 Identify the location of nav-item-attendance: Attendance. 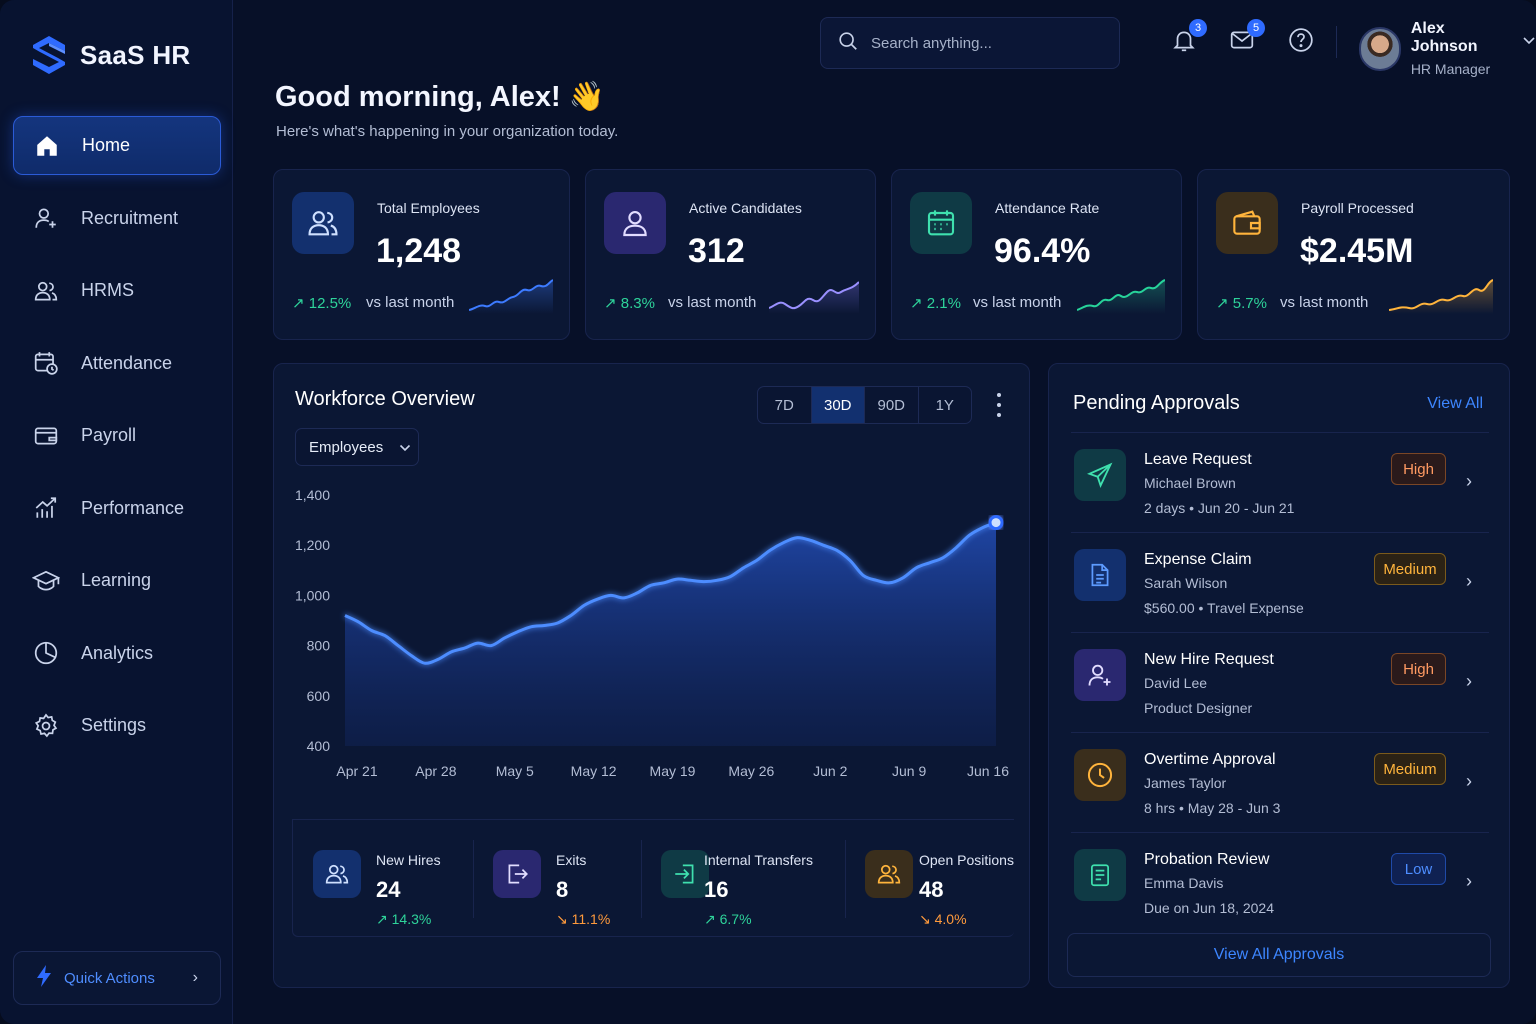
(117, 363).